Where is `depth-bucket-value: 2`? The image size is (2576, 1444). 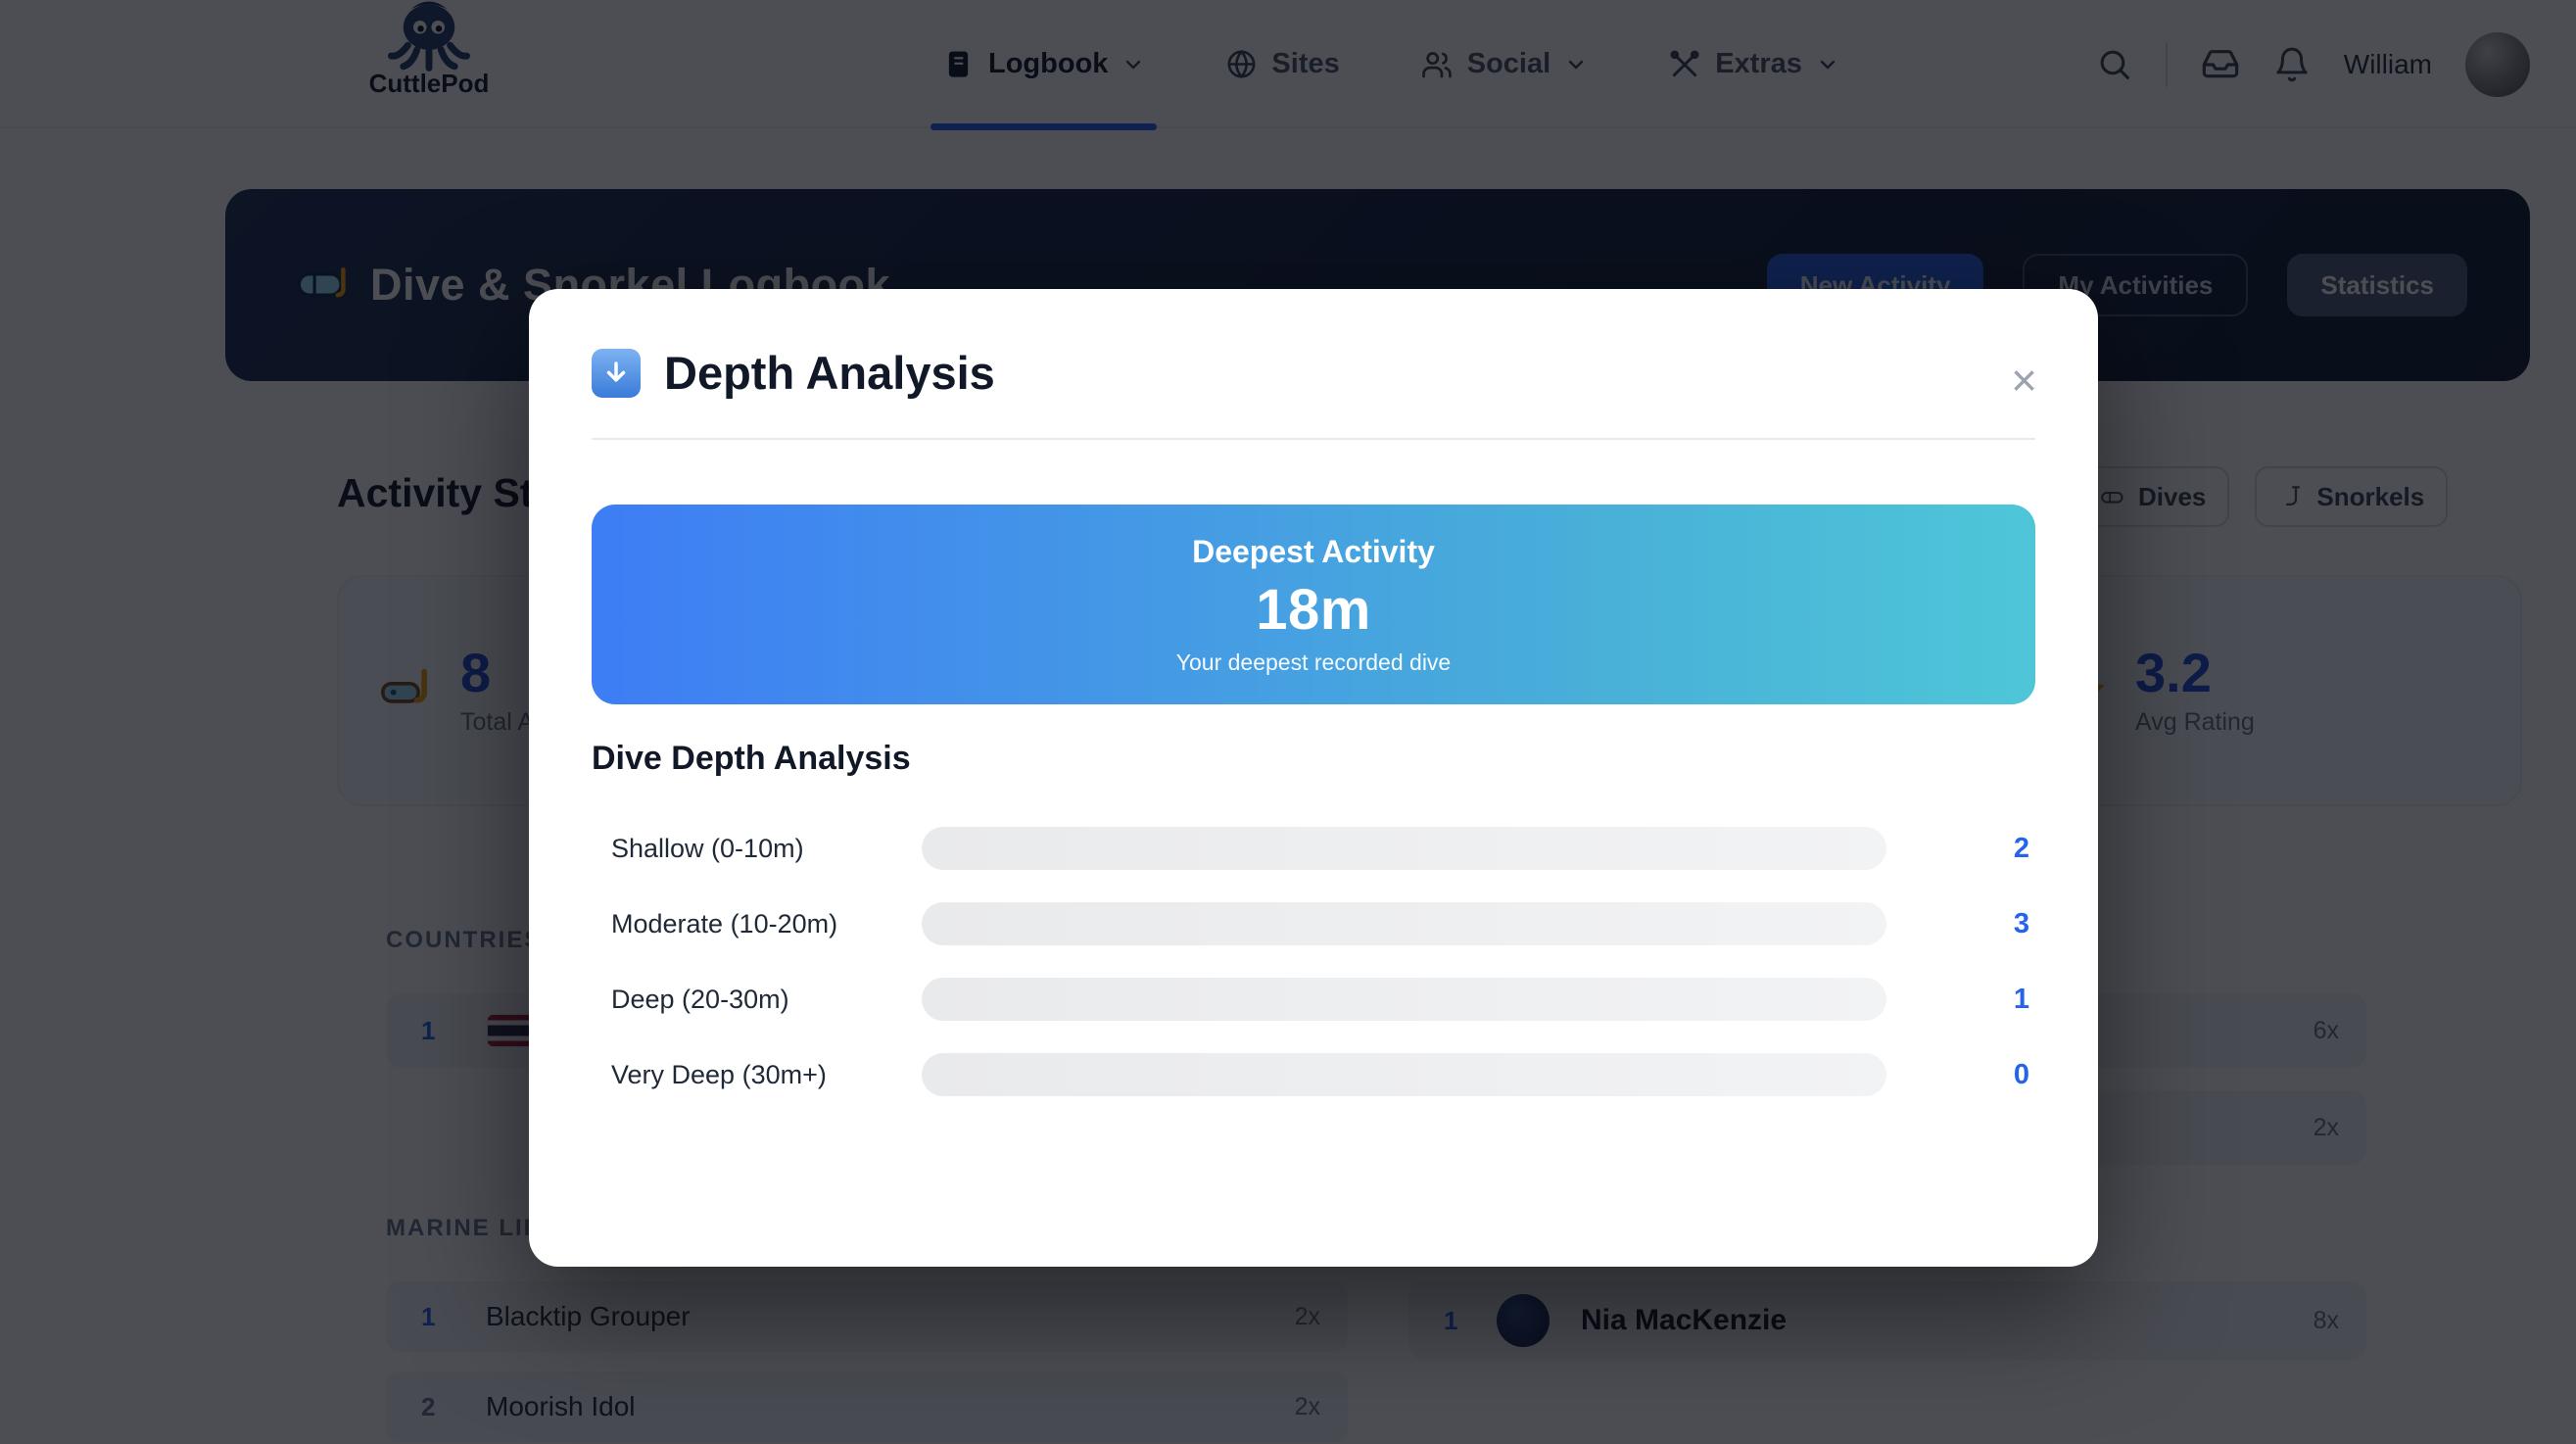
depth-bucket-value: 2 is located at coordinates (2021, 848).